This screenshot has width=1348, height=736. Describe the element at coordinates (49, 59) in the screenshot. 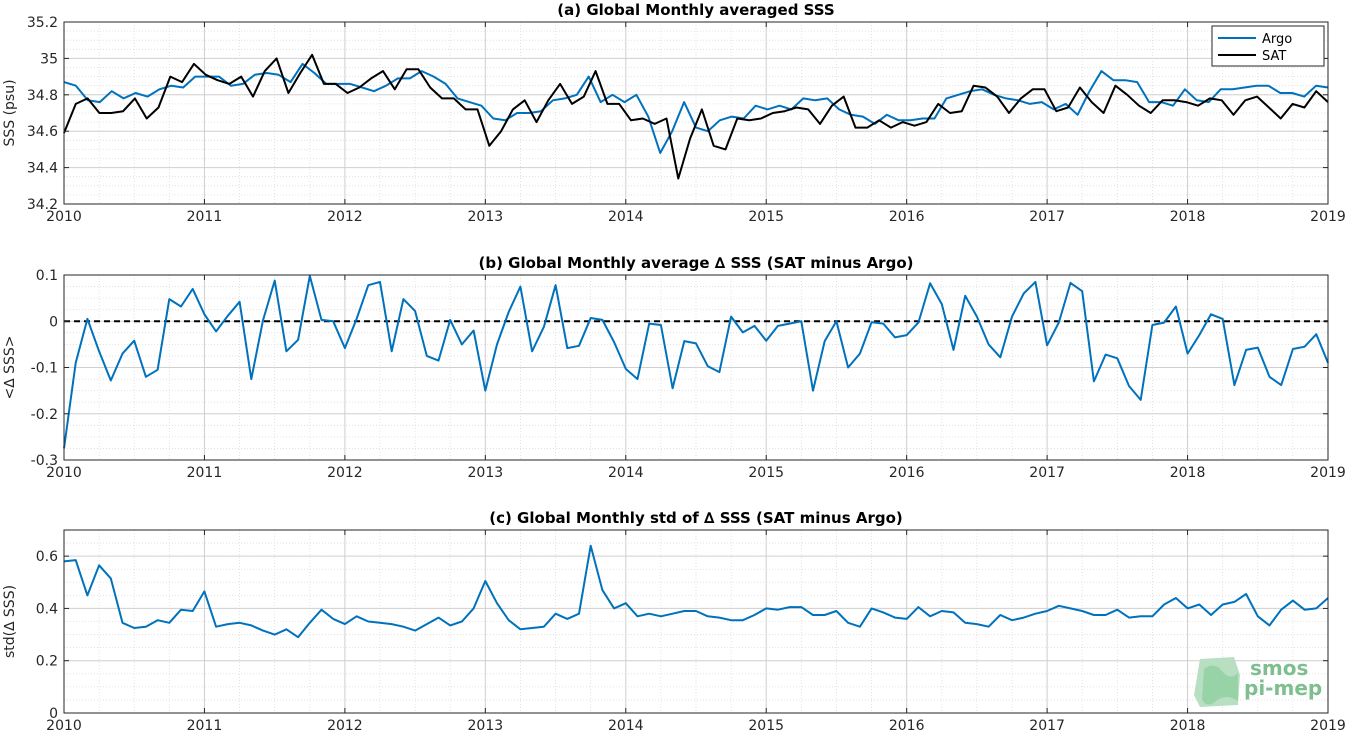

I see `y-tick-label: 35` at that location.